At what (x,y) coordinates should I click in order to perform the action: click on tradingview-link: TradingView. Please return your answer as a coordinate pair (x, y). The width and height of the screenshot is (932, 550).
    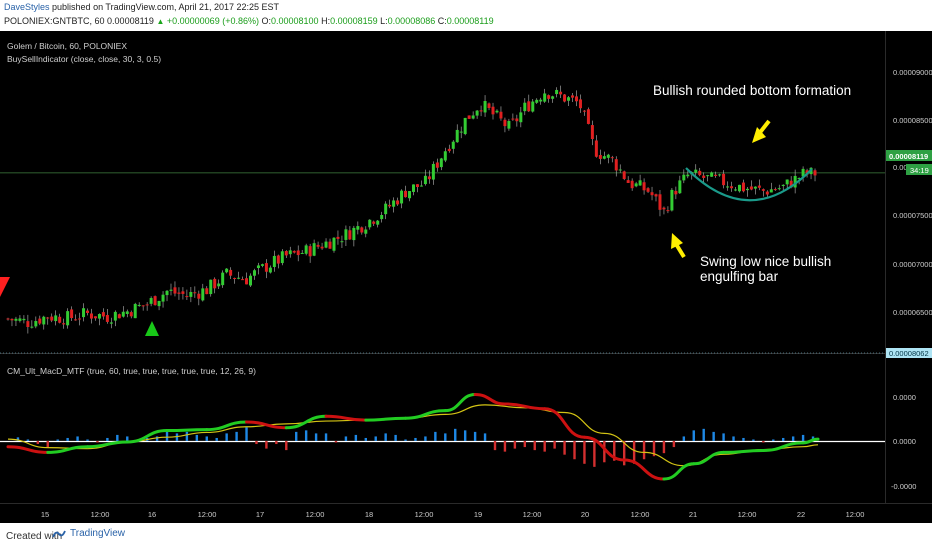
    Looking at the image, I should click on (88, 533).